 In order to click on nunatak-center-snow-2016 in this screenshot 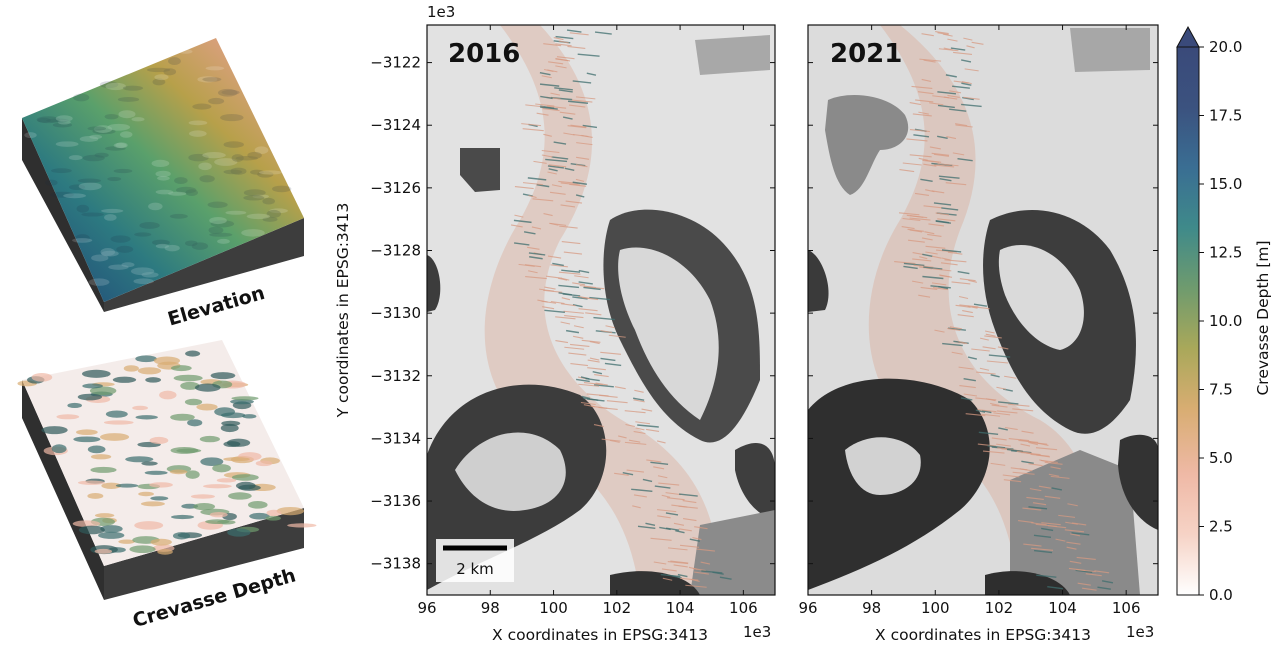, I will do `click(668, 333)`.